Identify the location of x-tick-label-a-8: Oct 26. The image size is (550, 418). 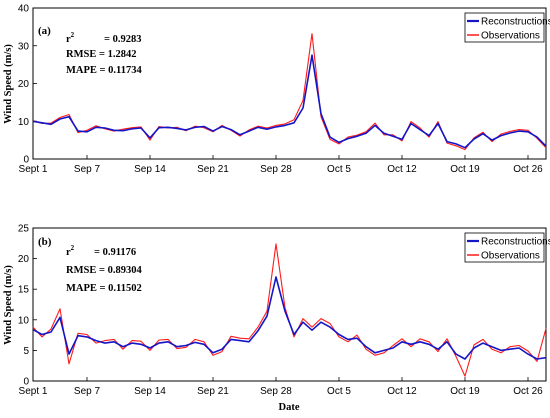
(528, 169).